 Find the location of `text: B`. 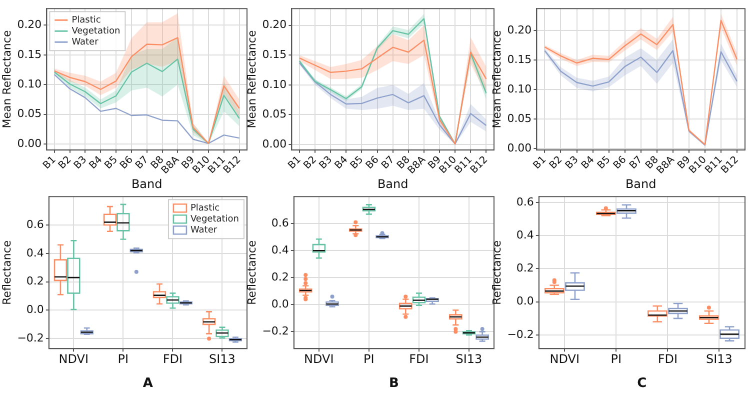

text: B is located at coordinates (393, 383).